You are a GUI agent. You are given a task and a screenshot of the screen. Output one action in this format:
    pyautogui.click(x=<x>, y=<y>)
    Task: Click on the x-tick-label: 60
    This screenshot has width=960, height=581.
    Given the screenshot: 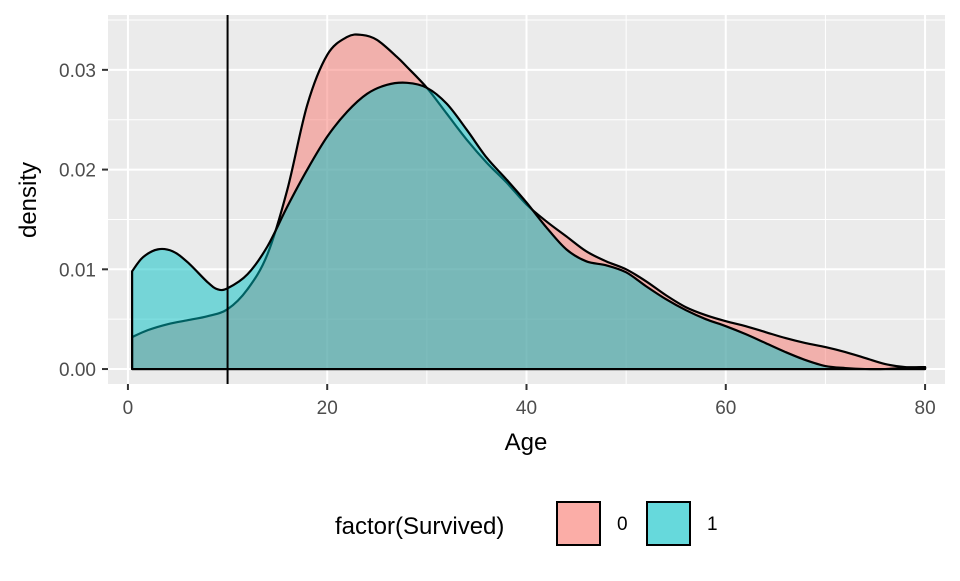 What is the action you would take?
    pyautogui.click(x=725, y=408)
    